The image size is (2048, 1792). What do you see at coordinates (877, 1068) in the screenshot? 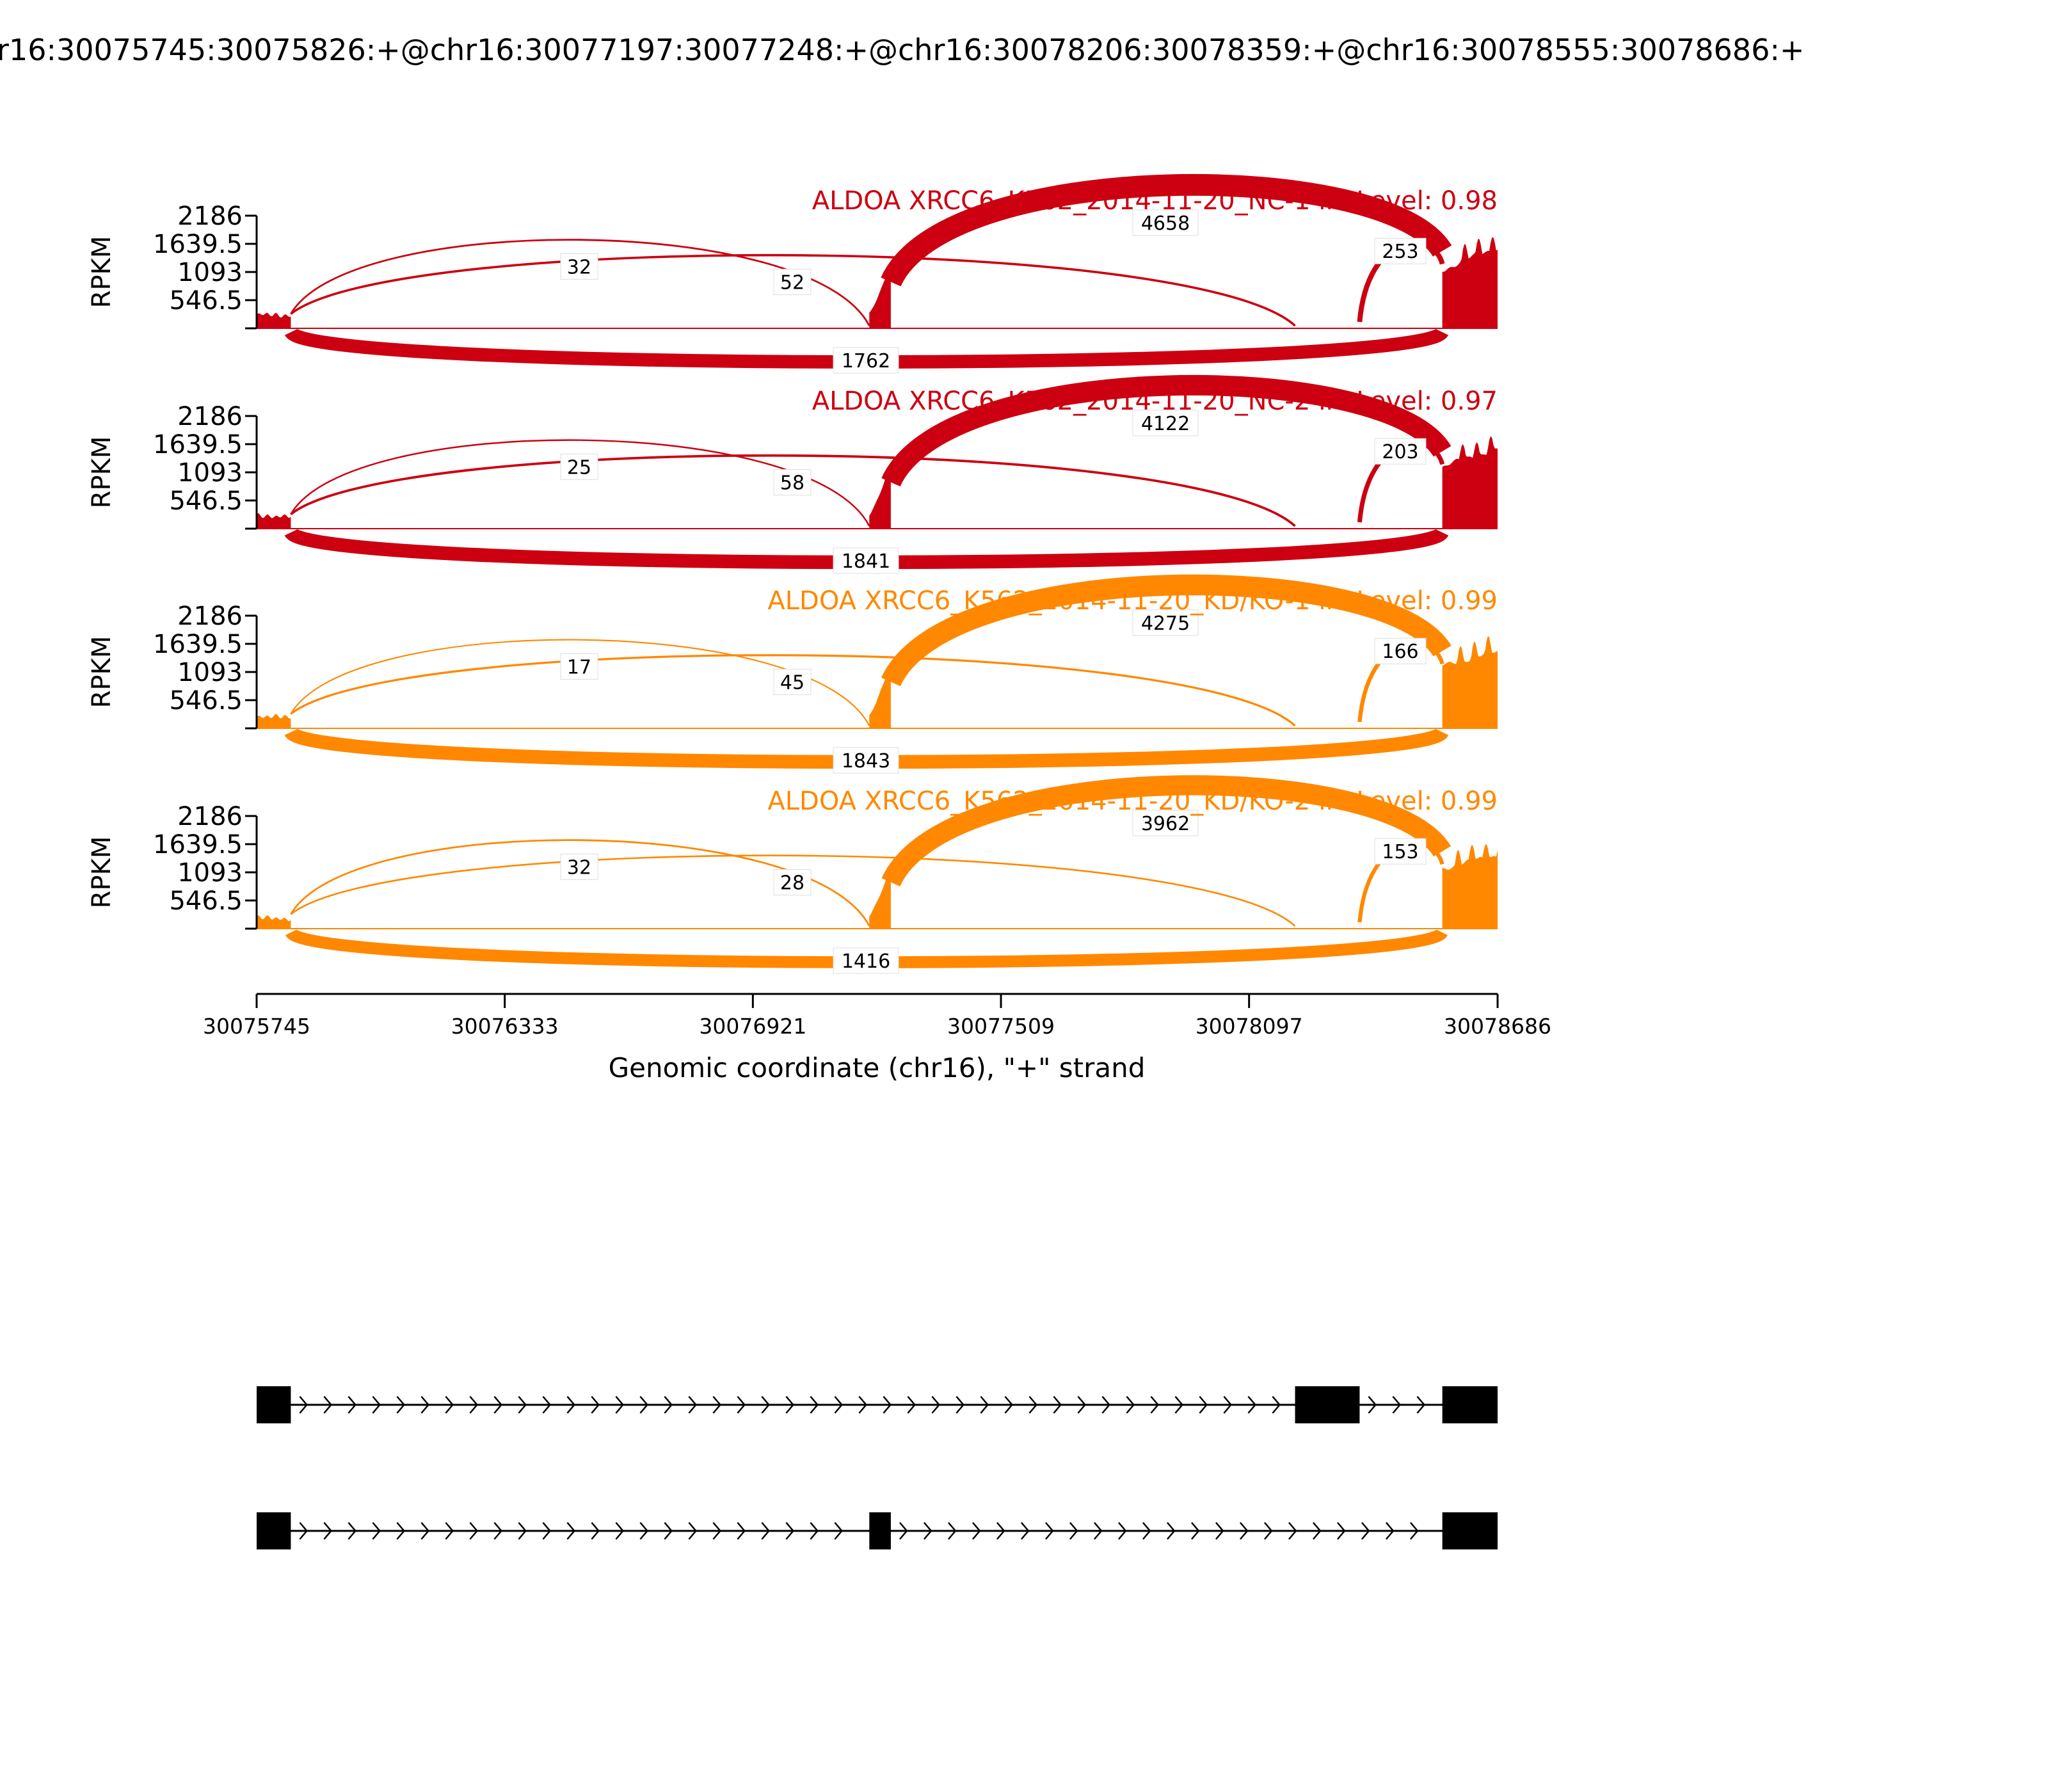
I see `x-axis-label: Genomic coordinate (chr16), "+" strand` at bounding box center [877, 1068].